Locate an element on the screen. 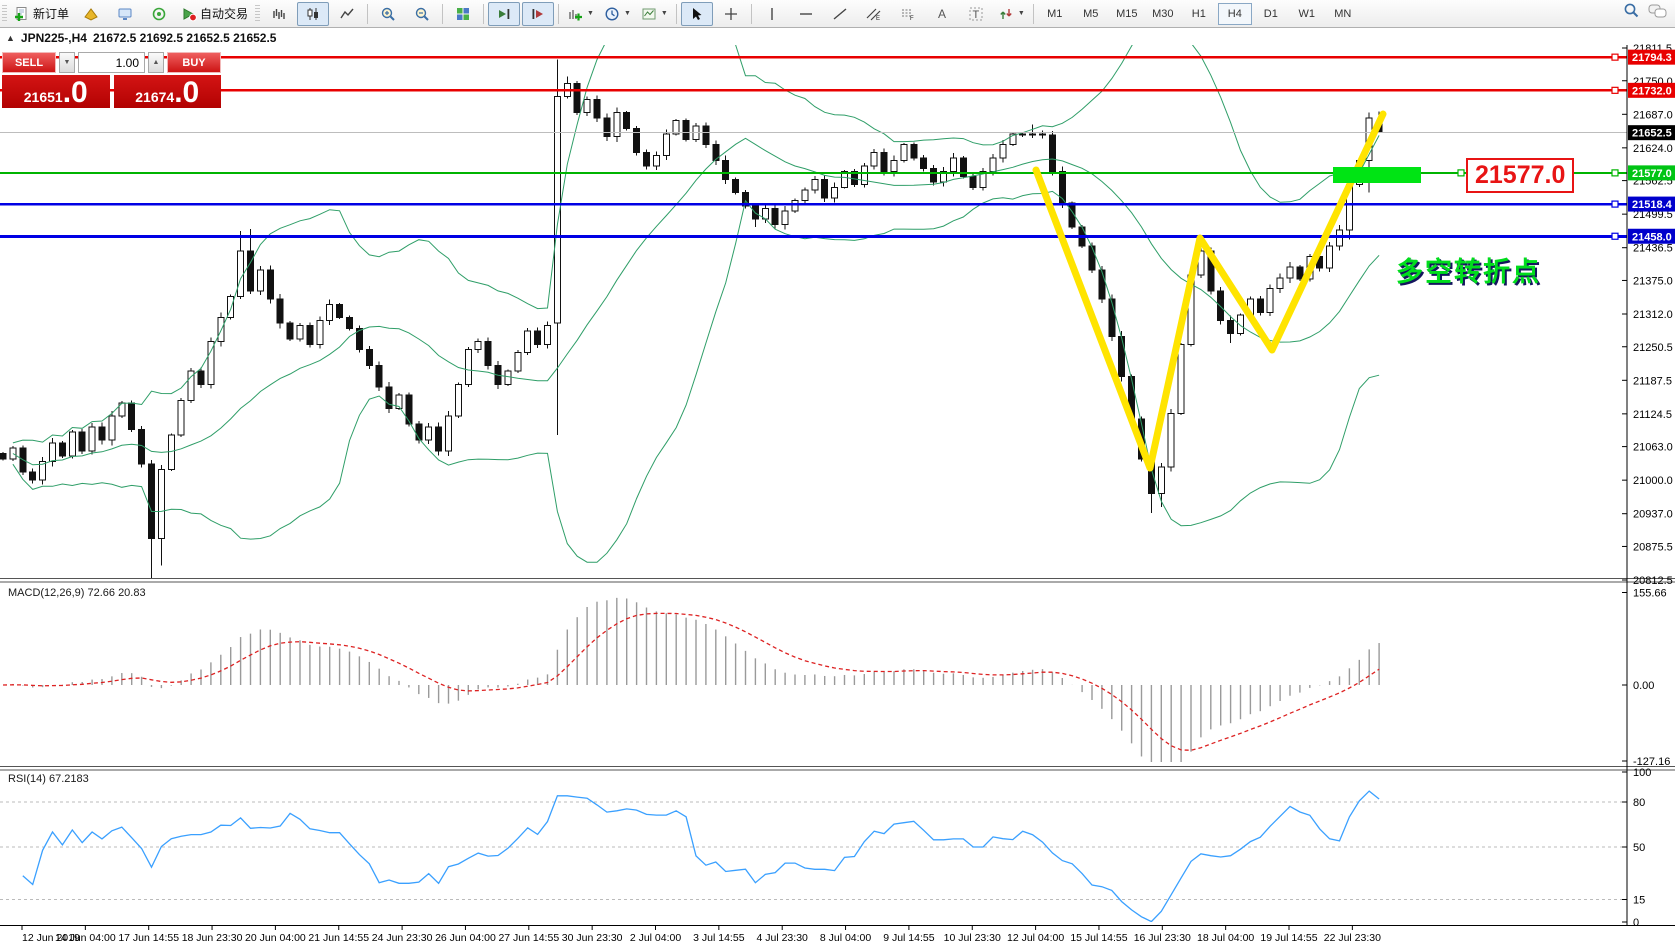 This screenshot has width=1675, height=949. candlestick-chart-icon is located at coordinates (313, 13).